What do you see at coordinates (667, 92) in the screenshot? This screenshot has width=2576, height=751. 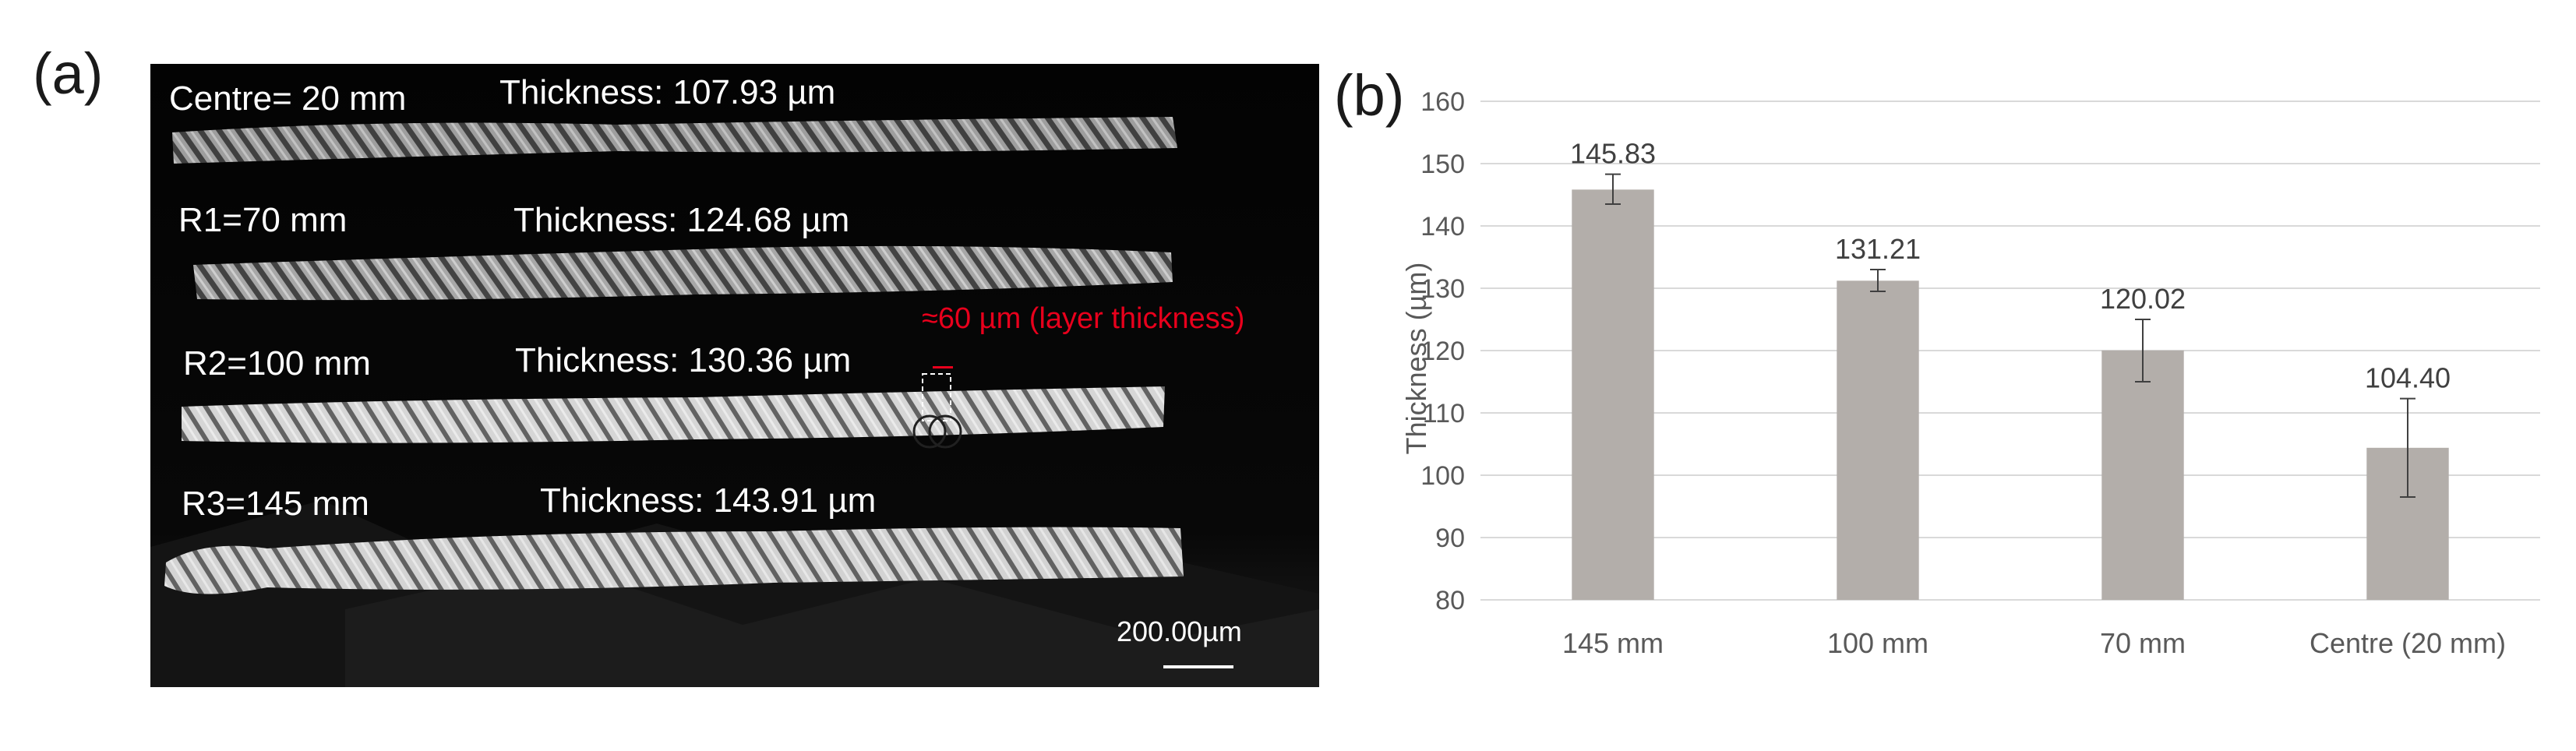 I see `strip-thickness-label: Thickness: 107.93 µm` at bounding box center [667, 92].